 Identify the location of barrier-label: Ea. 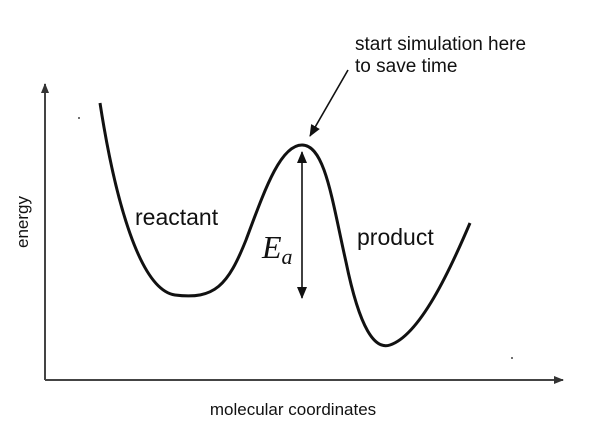
(277, 249).